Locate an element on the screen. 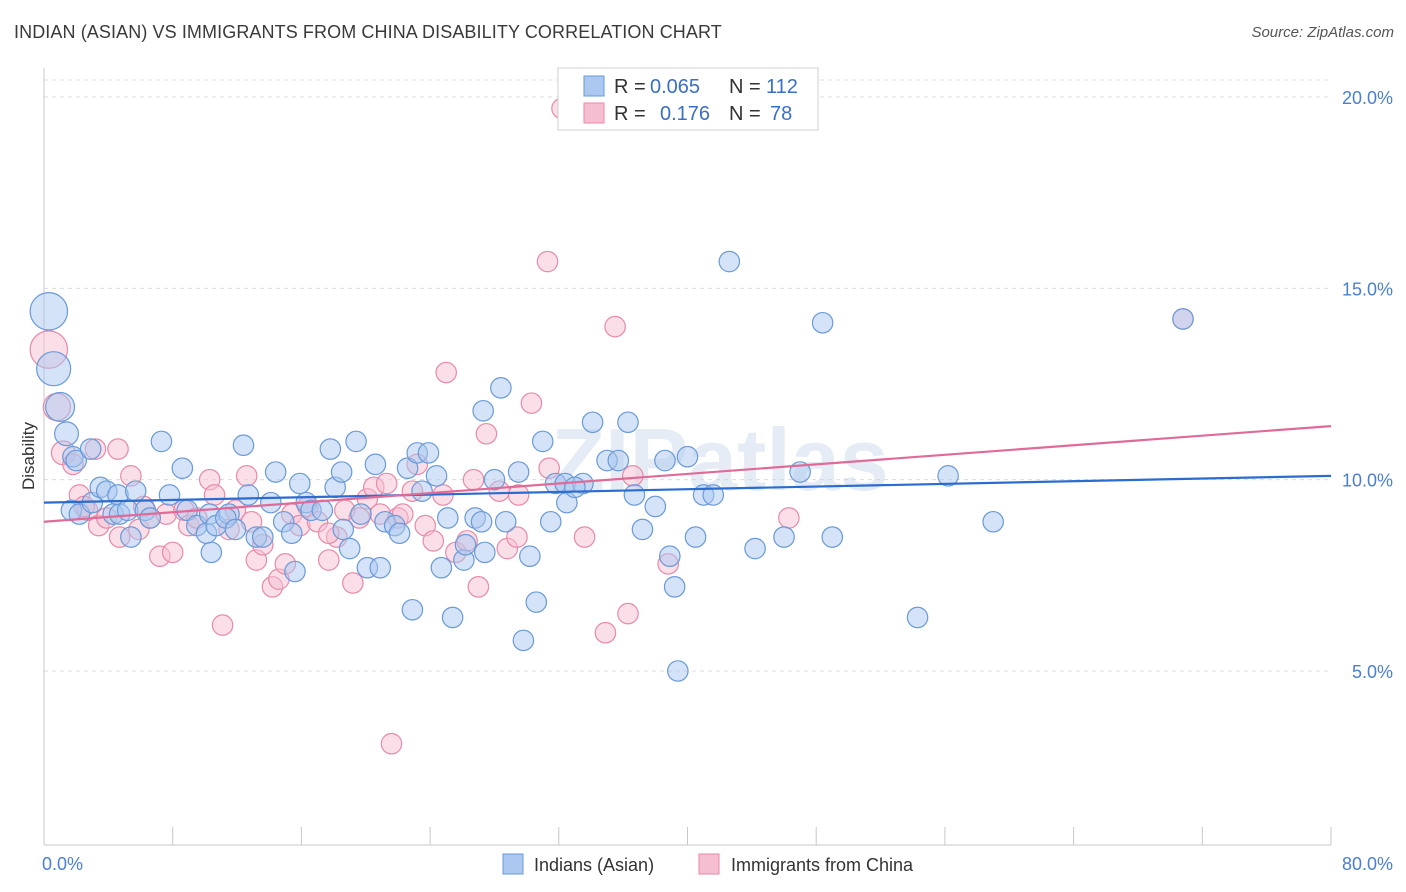 This screenshot has height=892, width=1406. y-tick-label: 15.0% is located at coordinates (1367, 289).